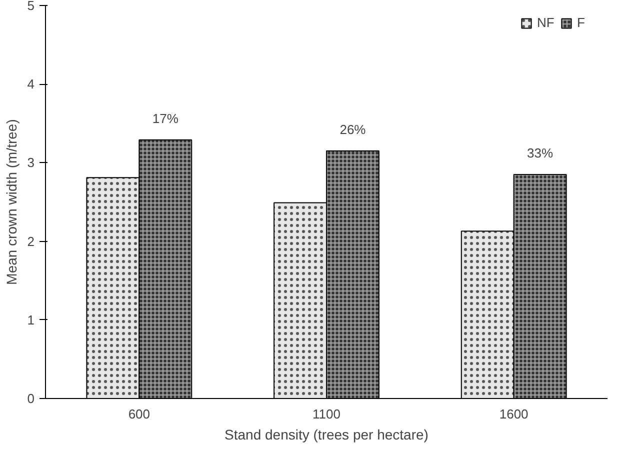 This screenshot has height=455, width=622. I want to click on annotation: 17%, so click(165, 118).